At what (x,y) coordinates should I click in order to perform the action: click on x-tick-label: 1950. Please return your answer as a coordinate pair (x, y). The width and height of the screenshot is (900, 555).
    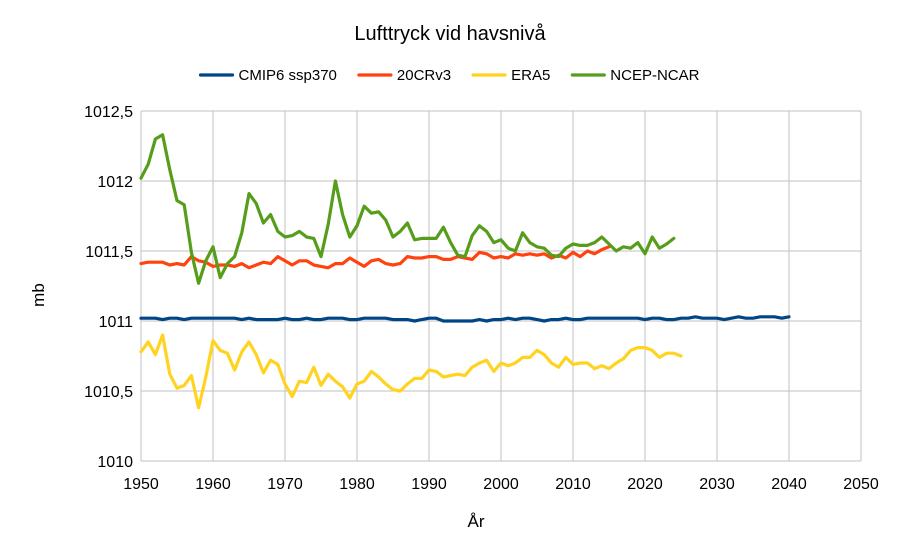
    Looking at the image, I should click on (141, 484).